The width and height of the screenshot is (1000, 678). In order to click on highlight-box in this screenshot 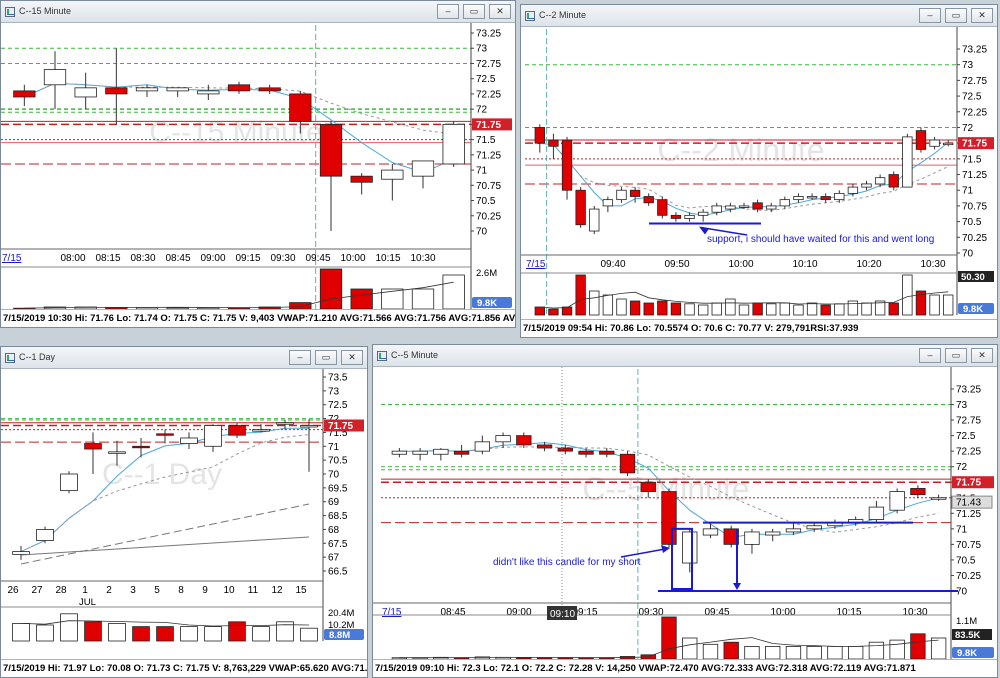, I will do `click(682, 559)`.